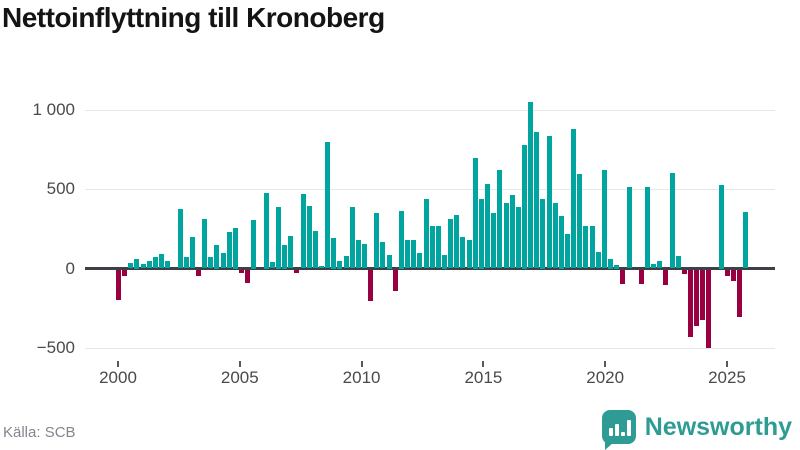 The width and height of the screenshot is (800, 450). Describe the element at coordinates (605, 377) in the screenshot. I see `x-axis-tick-label: 2020` at that location.